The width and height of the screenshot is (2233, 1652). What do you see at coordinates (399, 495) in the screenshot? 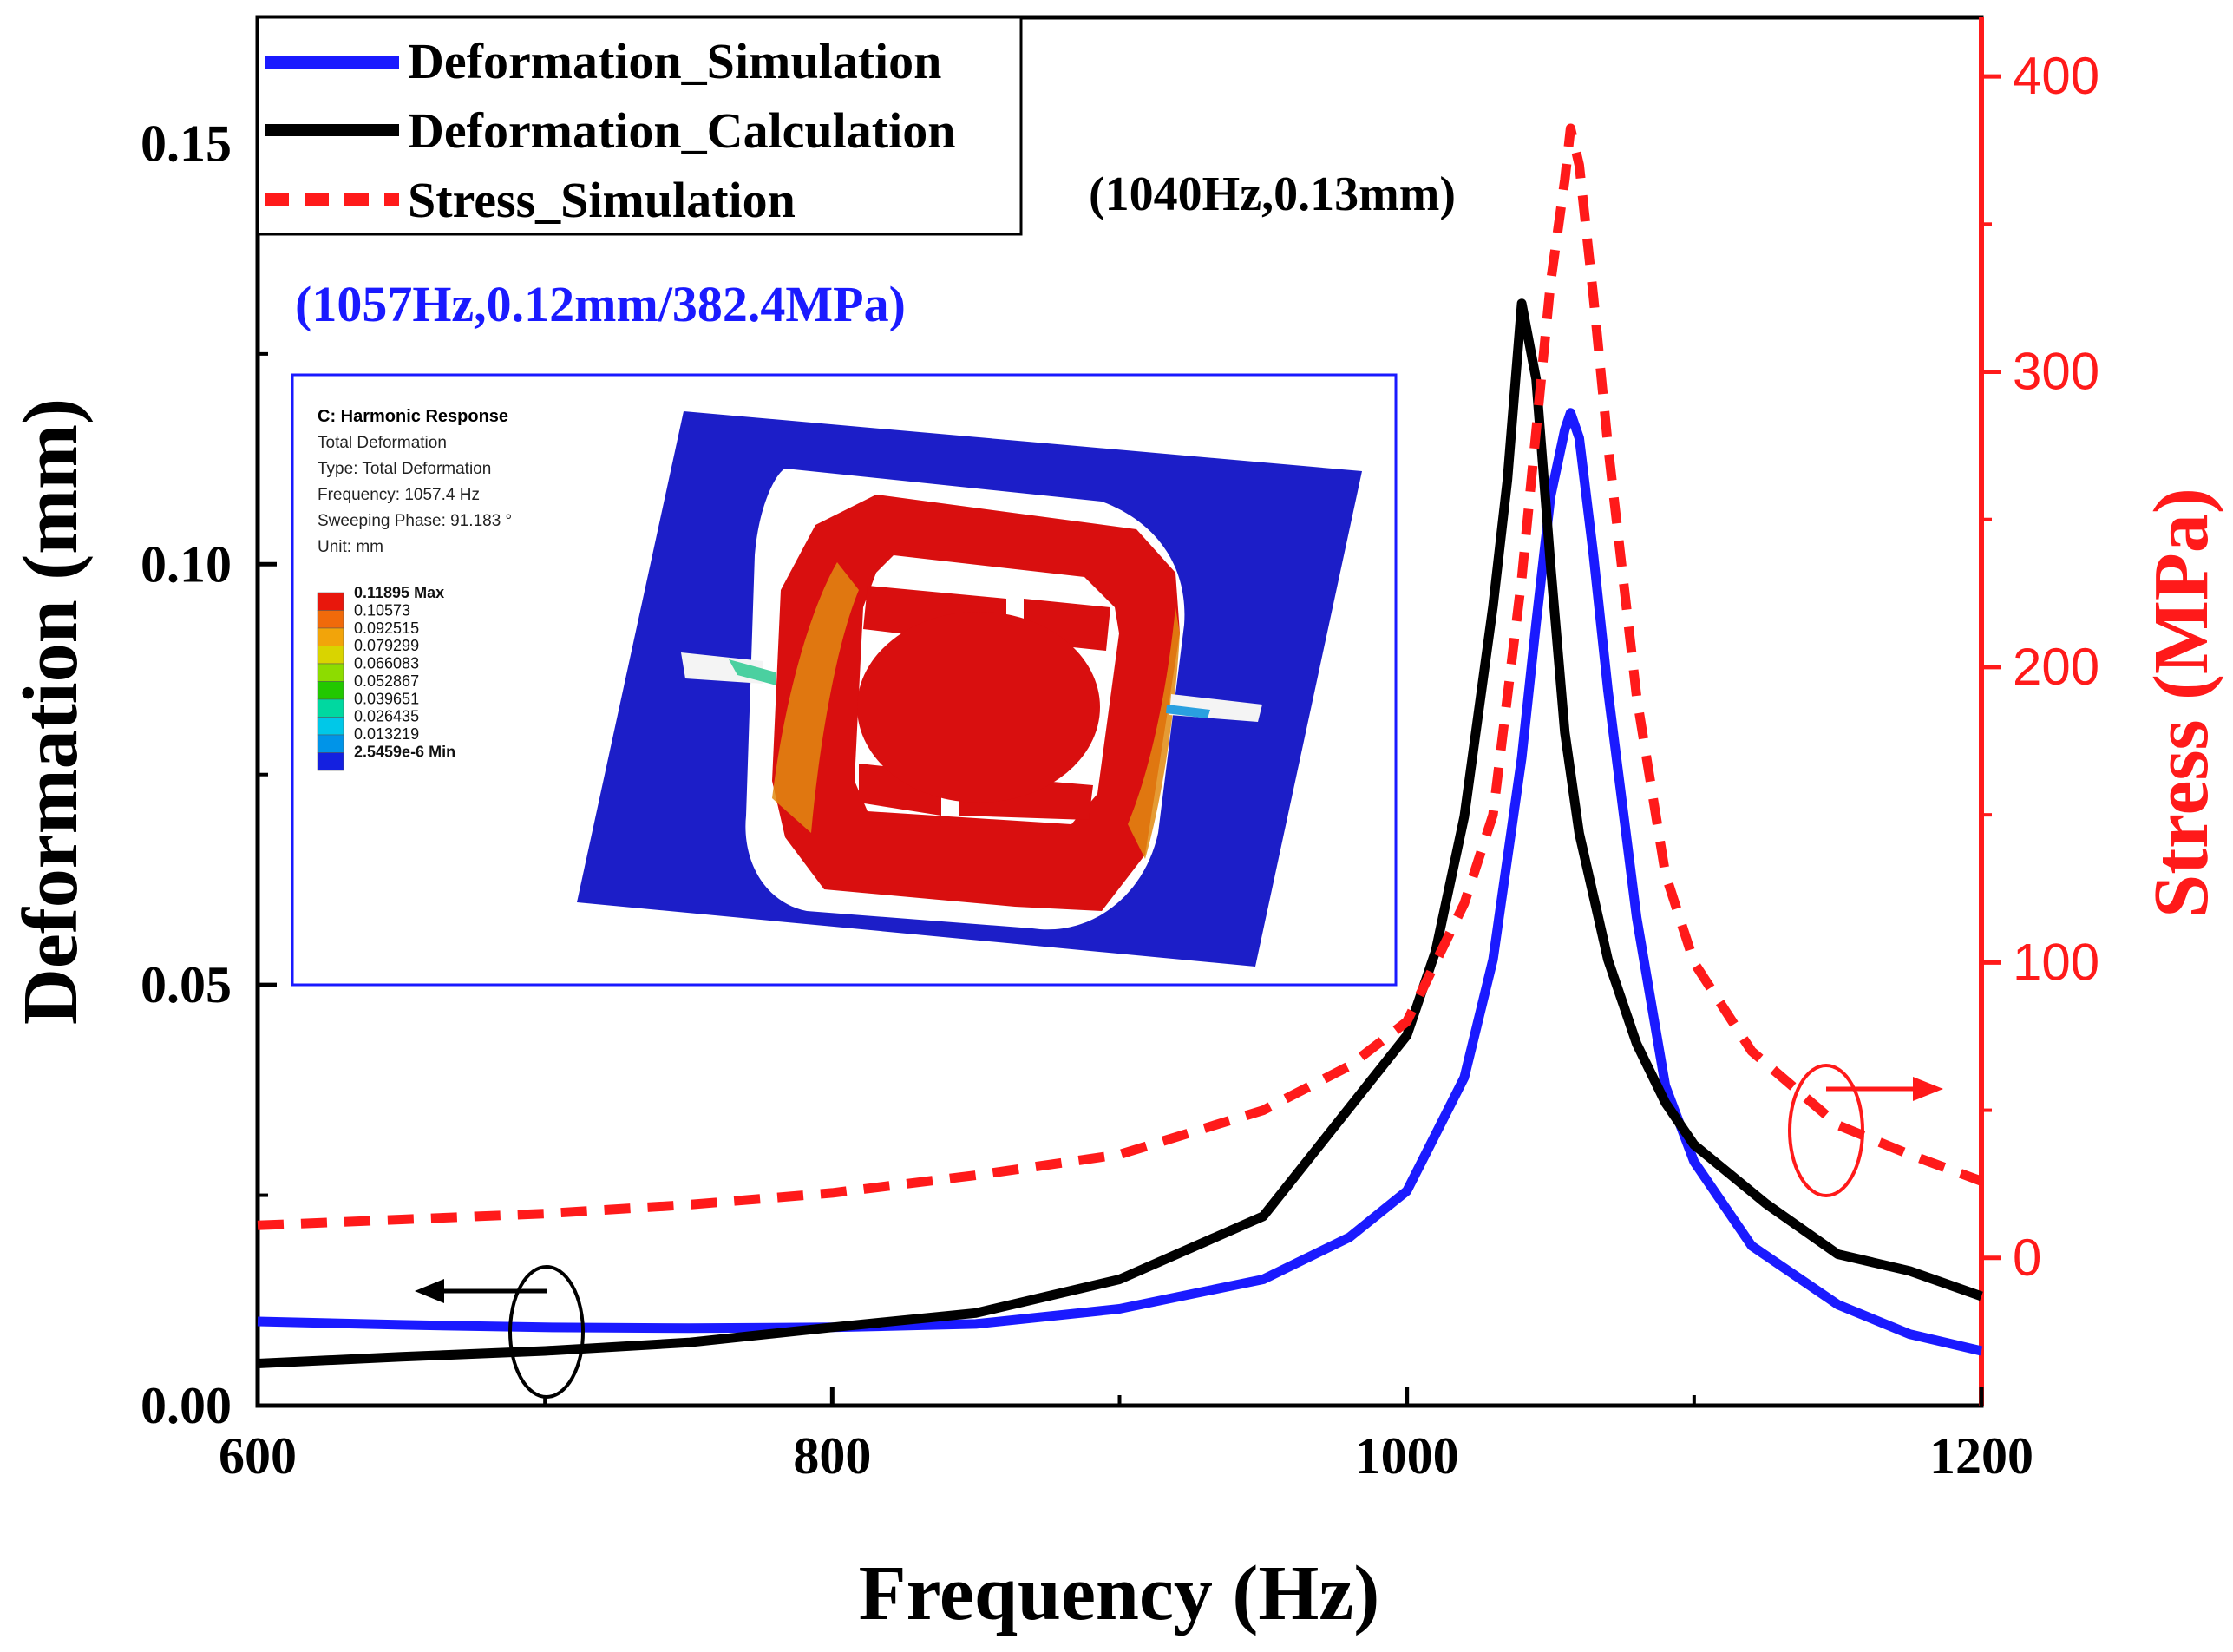
I see `inset-line: Frequency: 1057.4 Hz` at bounding box center [399, 495].